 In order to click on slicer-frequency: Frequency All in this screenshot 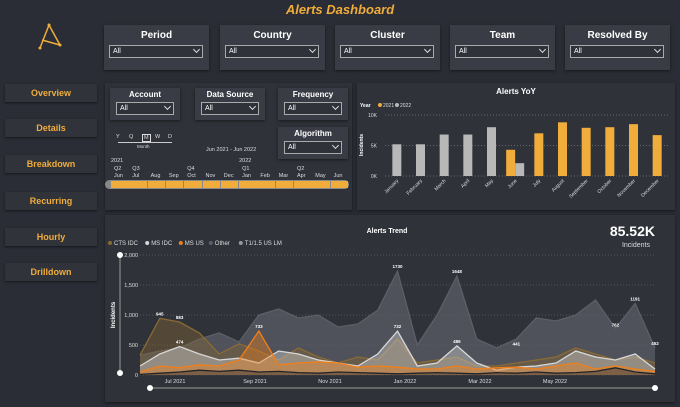, I will do `click(313, 104)`.